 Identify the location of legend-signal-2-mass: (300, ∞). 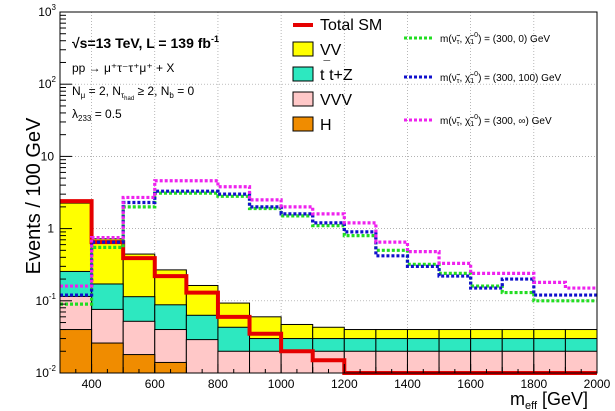
(511, 121).